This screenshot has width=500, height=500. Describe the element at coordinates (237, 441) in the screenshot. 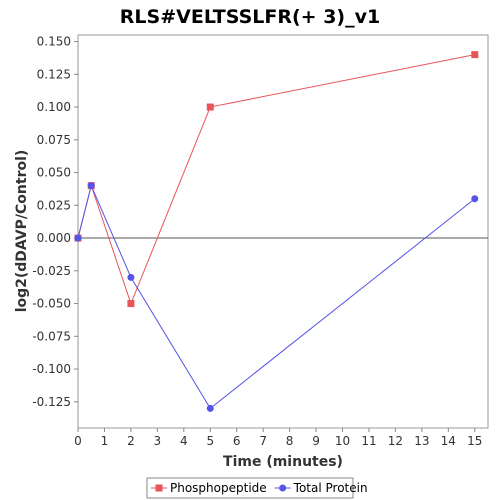

I see `x-tick-label: 6` at that location.